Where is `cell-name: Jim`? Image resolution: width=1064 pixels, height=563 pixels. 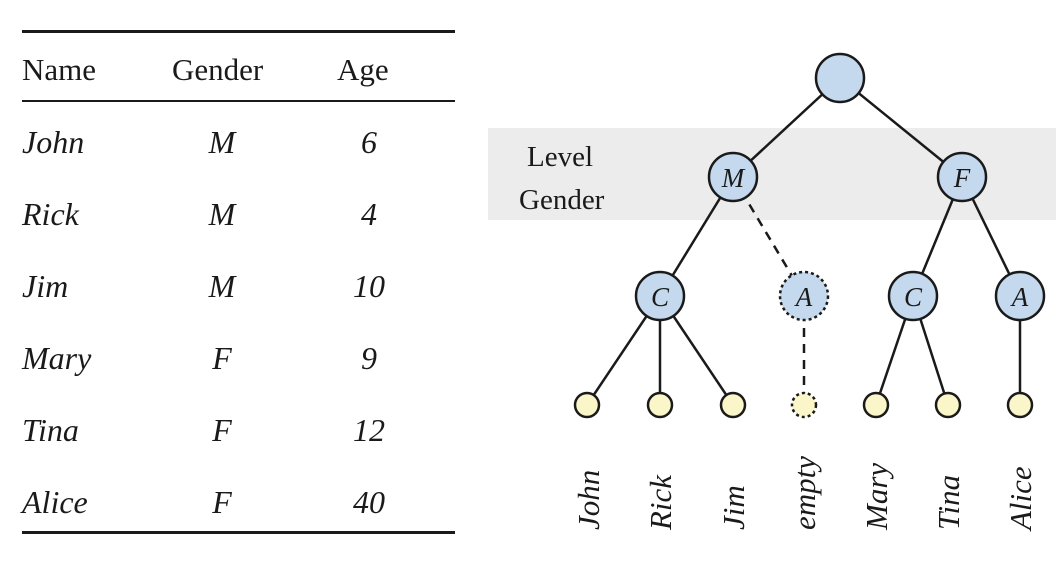 cell-name: Jim is located at coordinates (45, 286).